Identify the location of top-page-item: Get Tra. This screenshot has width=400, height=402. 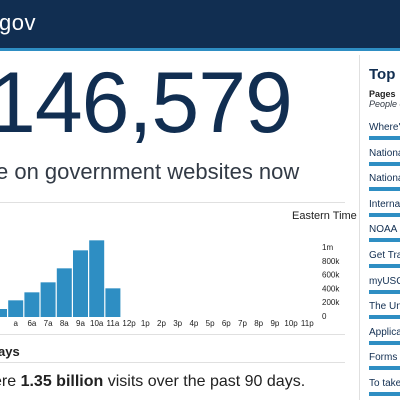
(384, 262).